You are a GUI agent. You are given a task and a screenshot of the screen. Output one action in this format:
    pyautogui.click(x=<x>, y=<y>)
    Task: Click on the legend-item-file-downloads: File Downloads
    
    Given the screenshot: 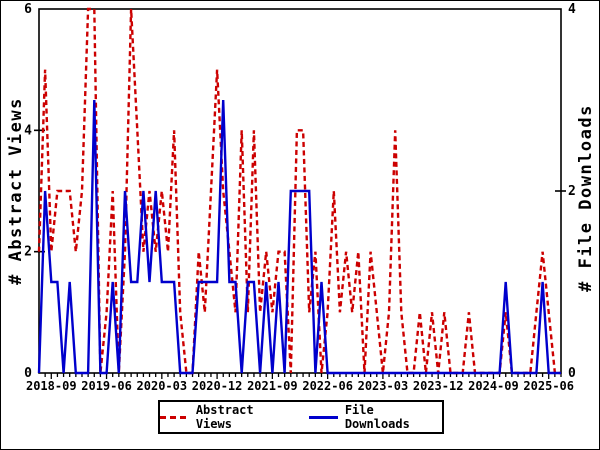 What is the action you would take?
    pyautogui.click(x=375, y=417)
    